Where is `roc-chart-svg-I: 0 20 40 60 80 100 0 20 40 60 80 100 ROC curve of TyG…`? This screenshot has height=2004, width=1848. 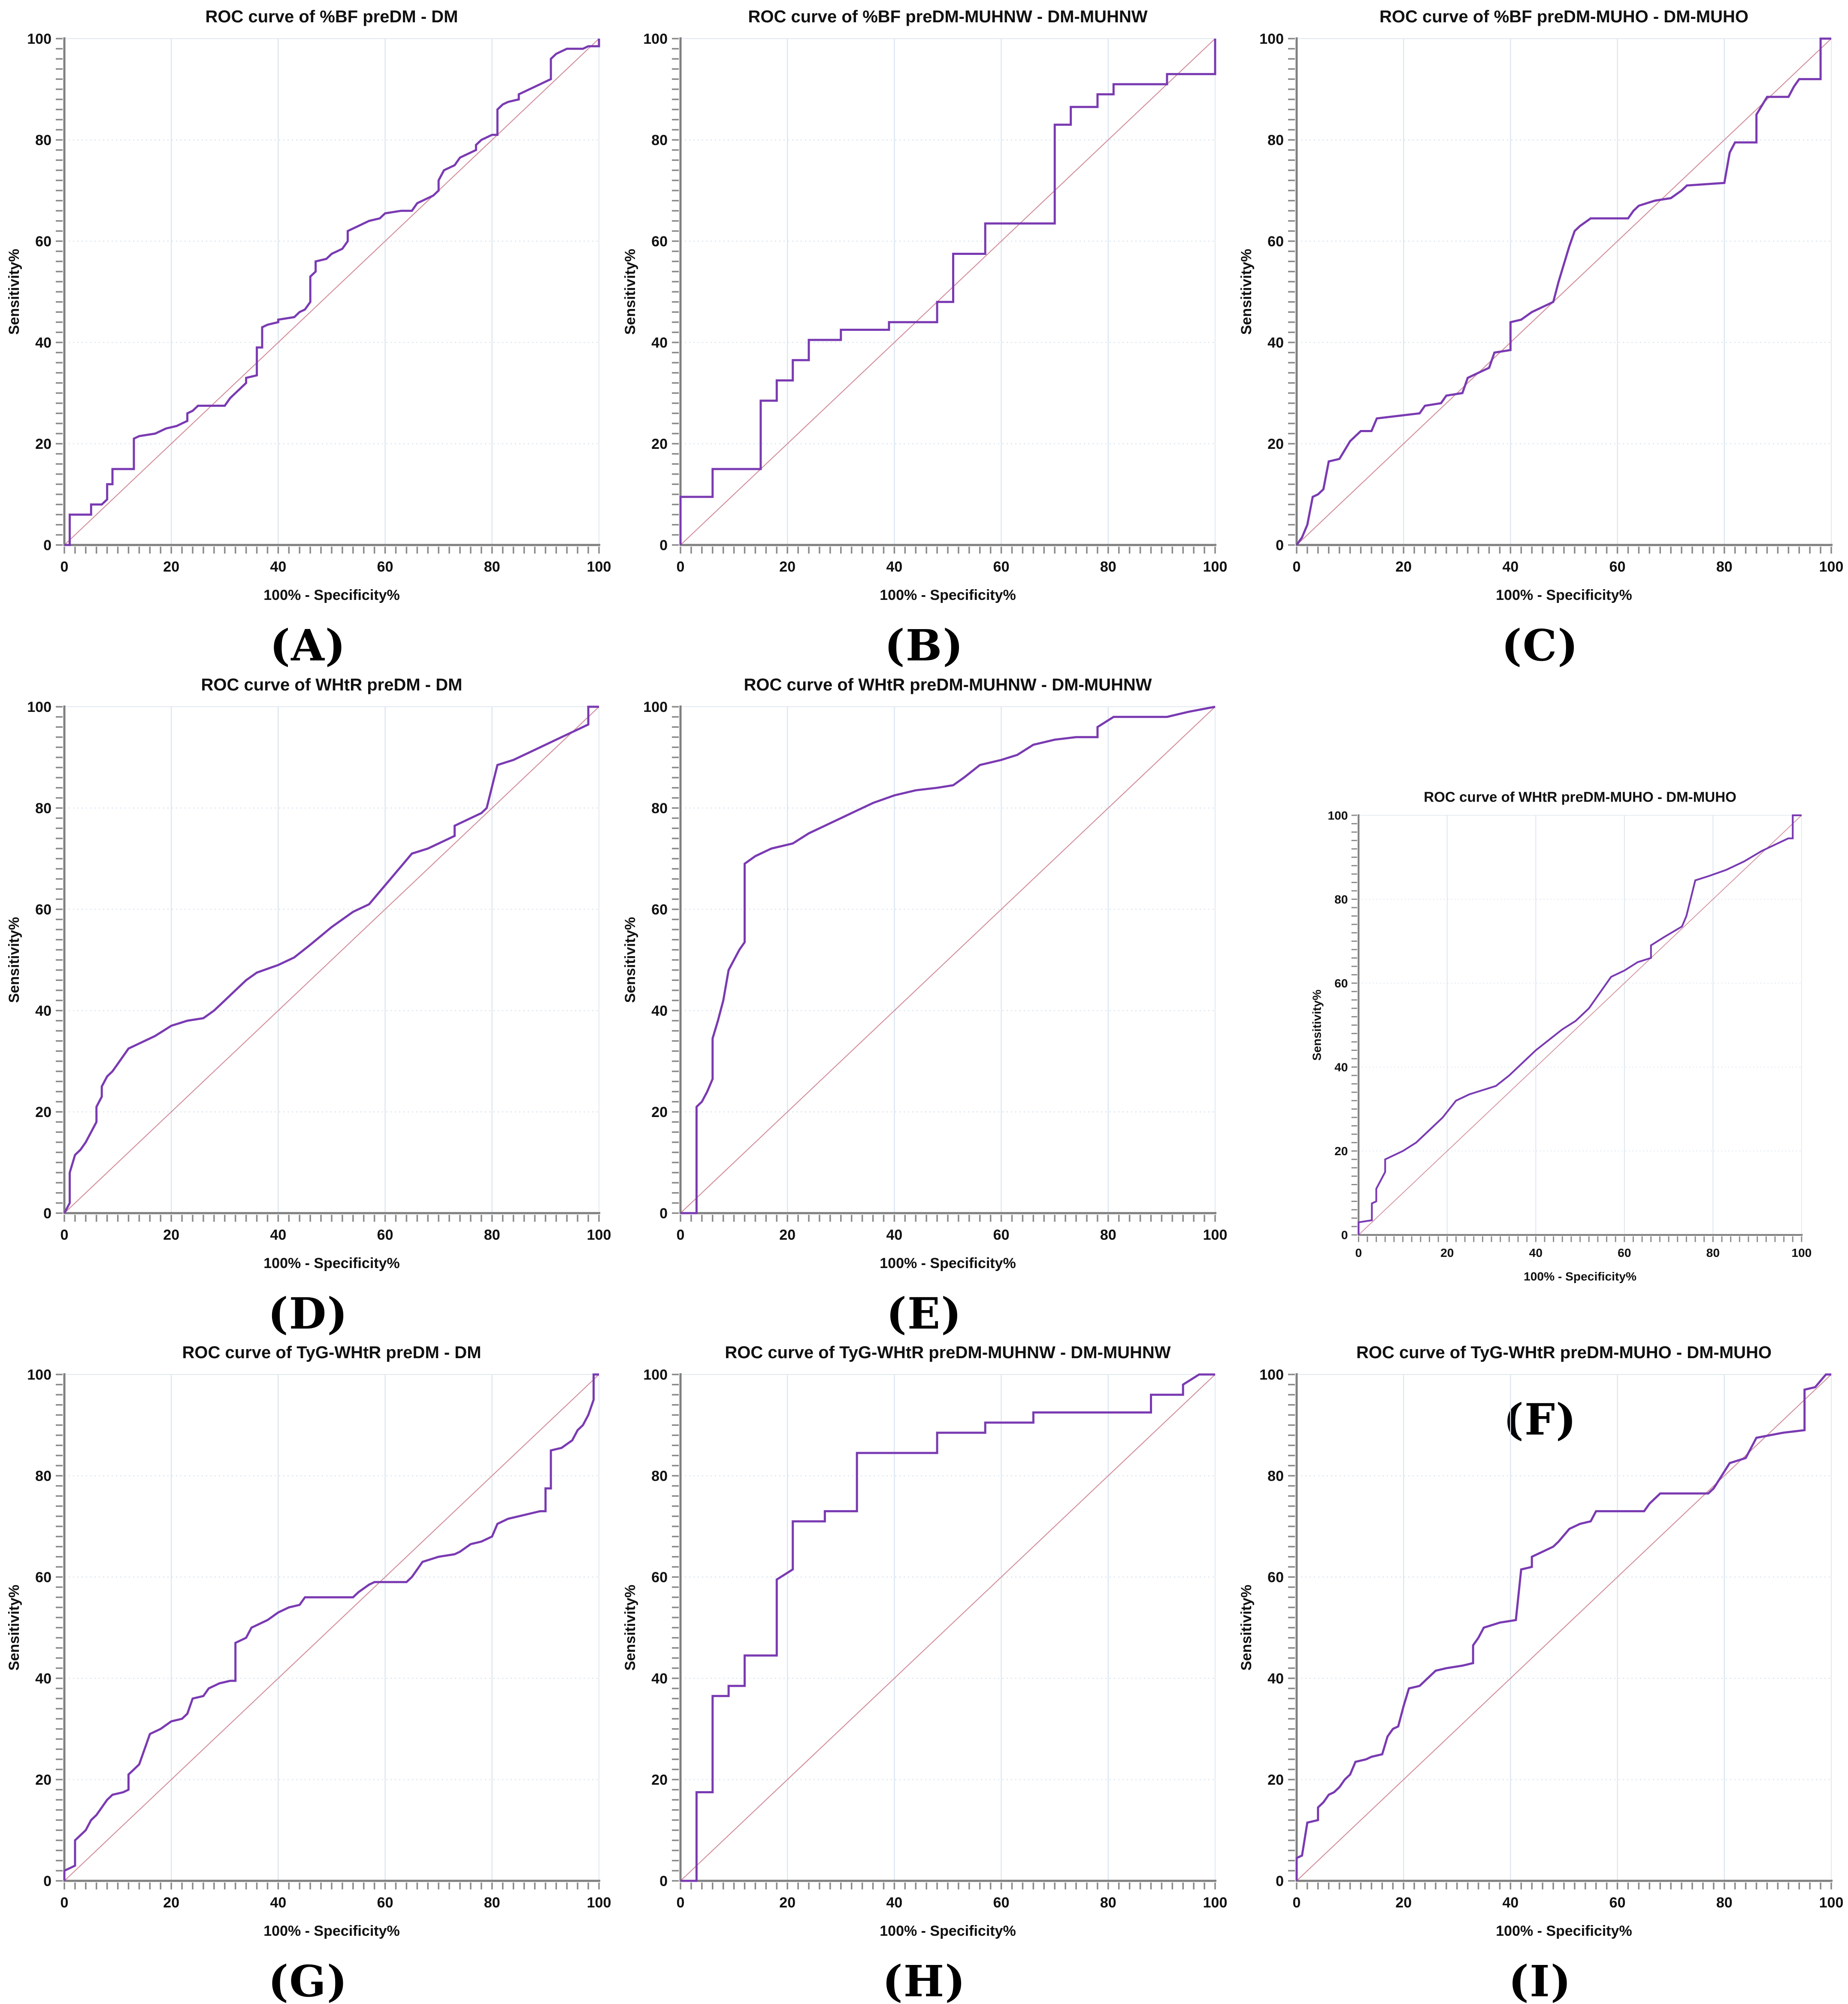
roc-chart-svg-I: 0 20 40 60 80 100 0 20 40 60 80 100 ROC curve of TyG… is located at coordinates (1541, 1641).